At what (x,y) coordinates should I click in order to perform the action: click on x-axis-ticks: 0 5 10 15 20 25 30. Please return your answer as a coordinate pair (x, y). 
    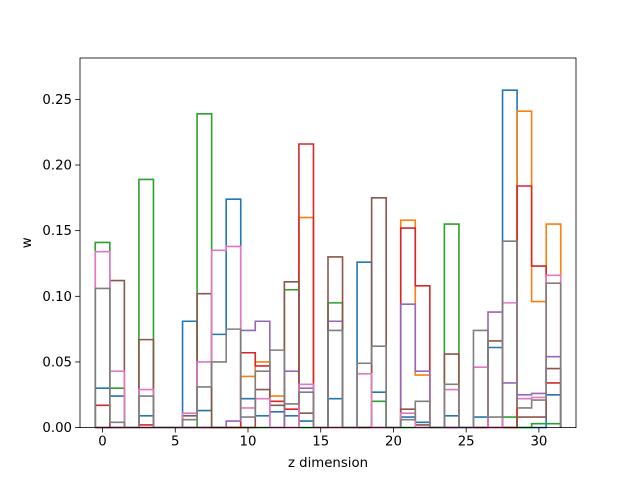
    Looking at the image, I should click on (322, 438).